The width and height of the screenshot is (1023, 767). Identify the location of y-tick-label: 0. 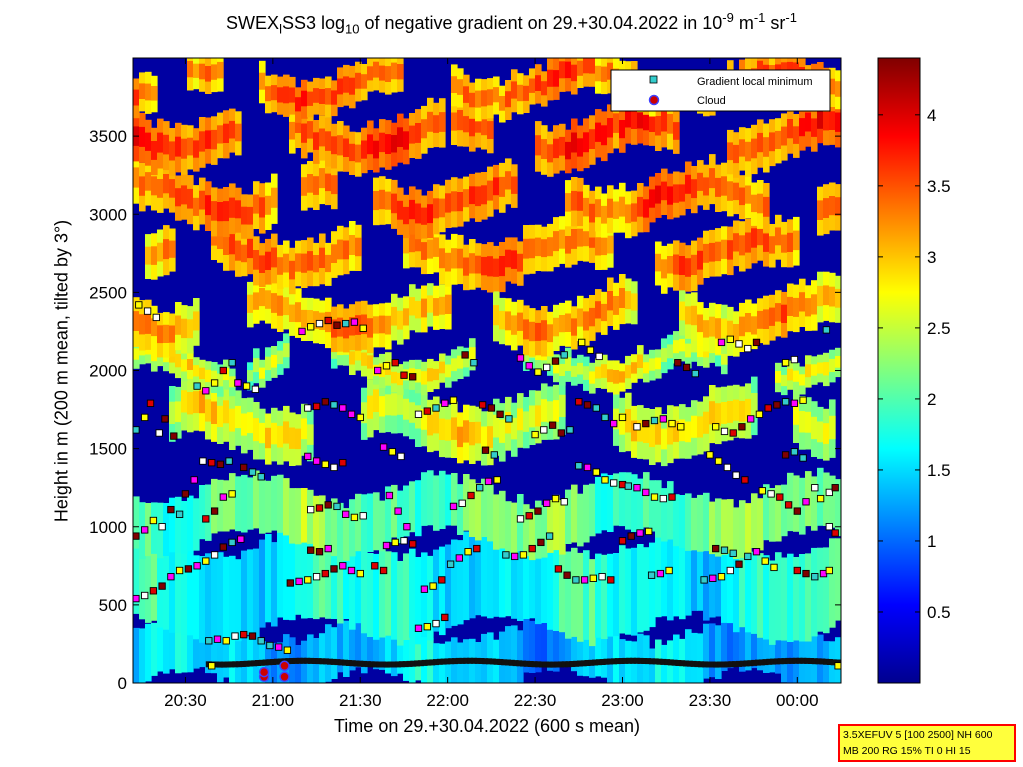
(122, 683).